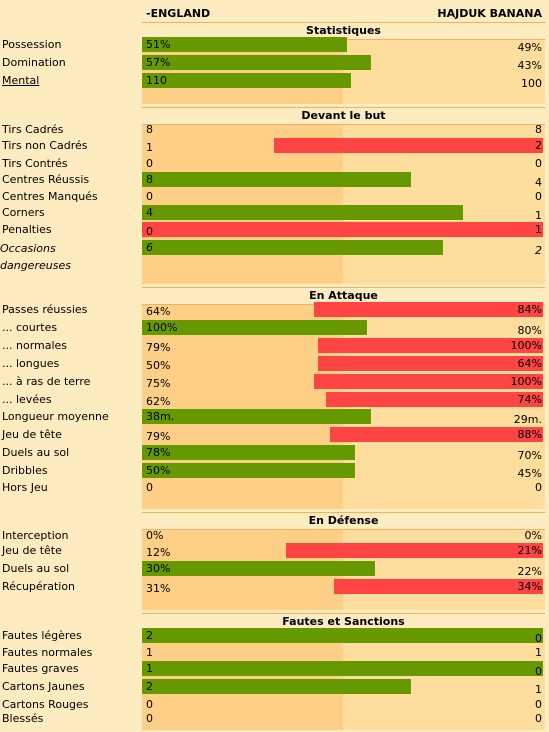 Image resolution: width=549 pixels, height=732 pixels. Describe the element at coordinates (149, 212) in the screenshot. I see `home-value: 4` at that location.